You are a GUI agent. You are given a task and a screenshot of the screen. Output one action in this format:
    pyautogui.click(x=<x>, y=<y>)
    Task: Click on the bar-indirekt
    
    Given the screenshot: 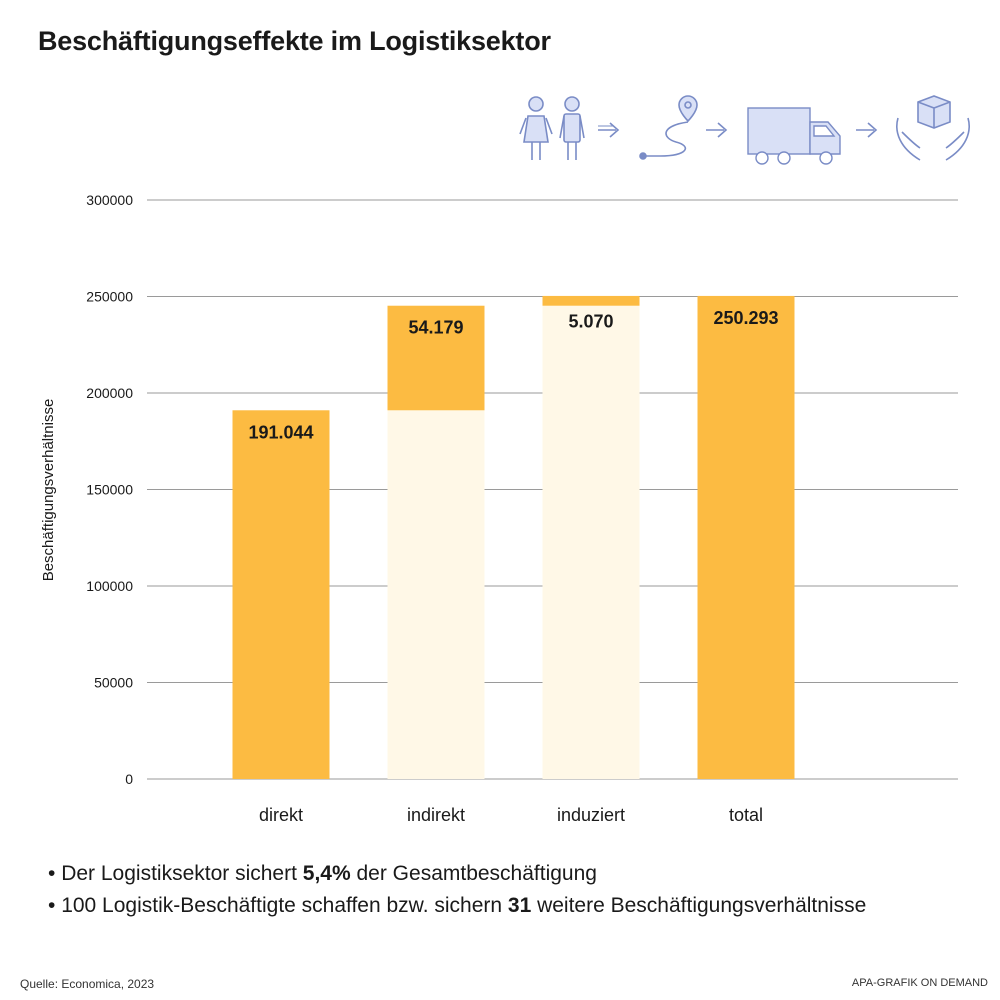 What is the action you would take?
    pyautogui.click(x=436, y=358)
    